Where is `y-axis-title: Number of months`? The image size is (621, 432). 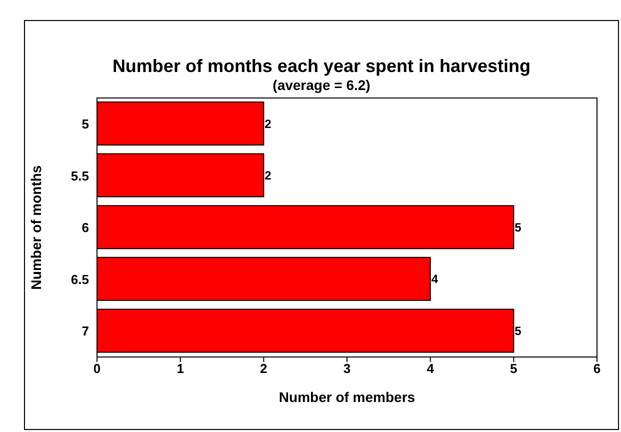 y-axis-title: Number of months is located at coordinates (36, 227).